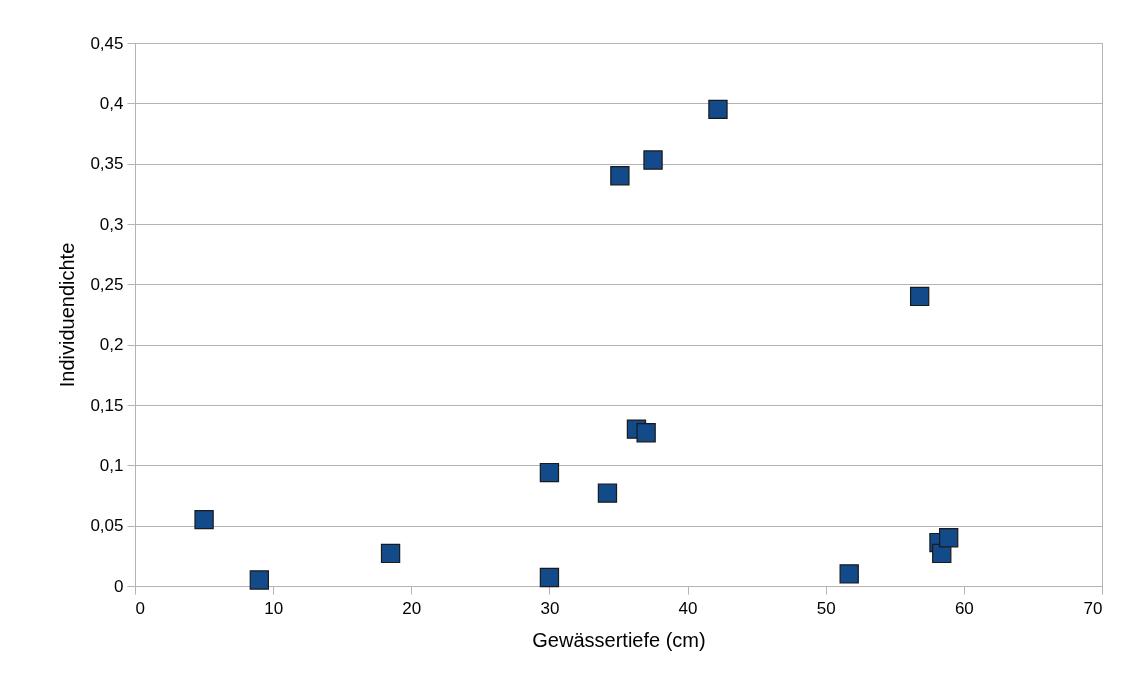 The image size is (1136, 686). Describe the element at coordinates (619, 639) in the screenshot. I see `x-axis-title: Gewässertiefe (cm)` at that location.